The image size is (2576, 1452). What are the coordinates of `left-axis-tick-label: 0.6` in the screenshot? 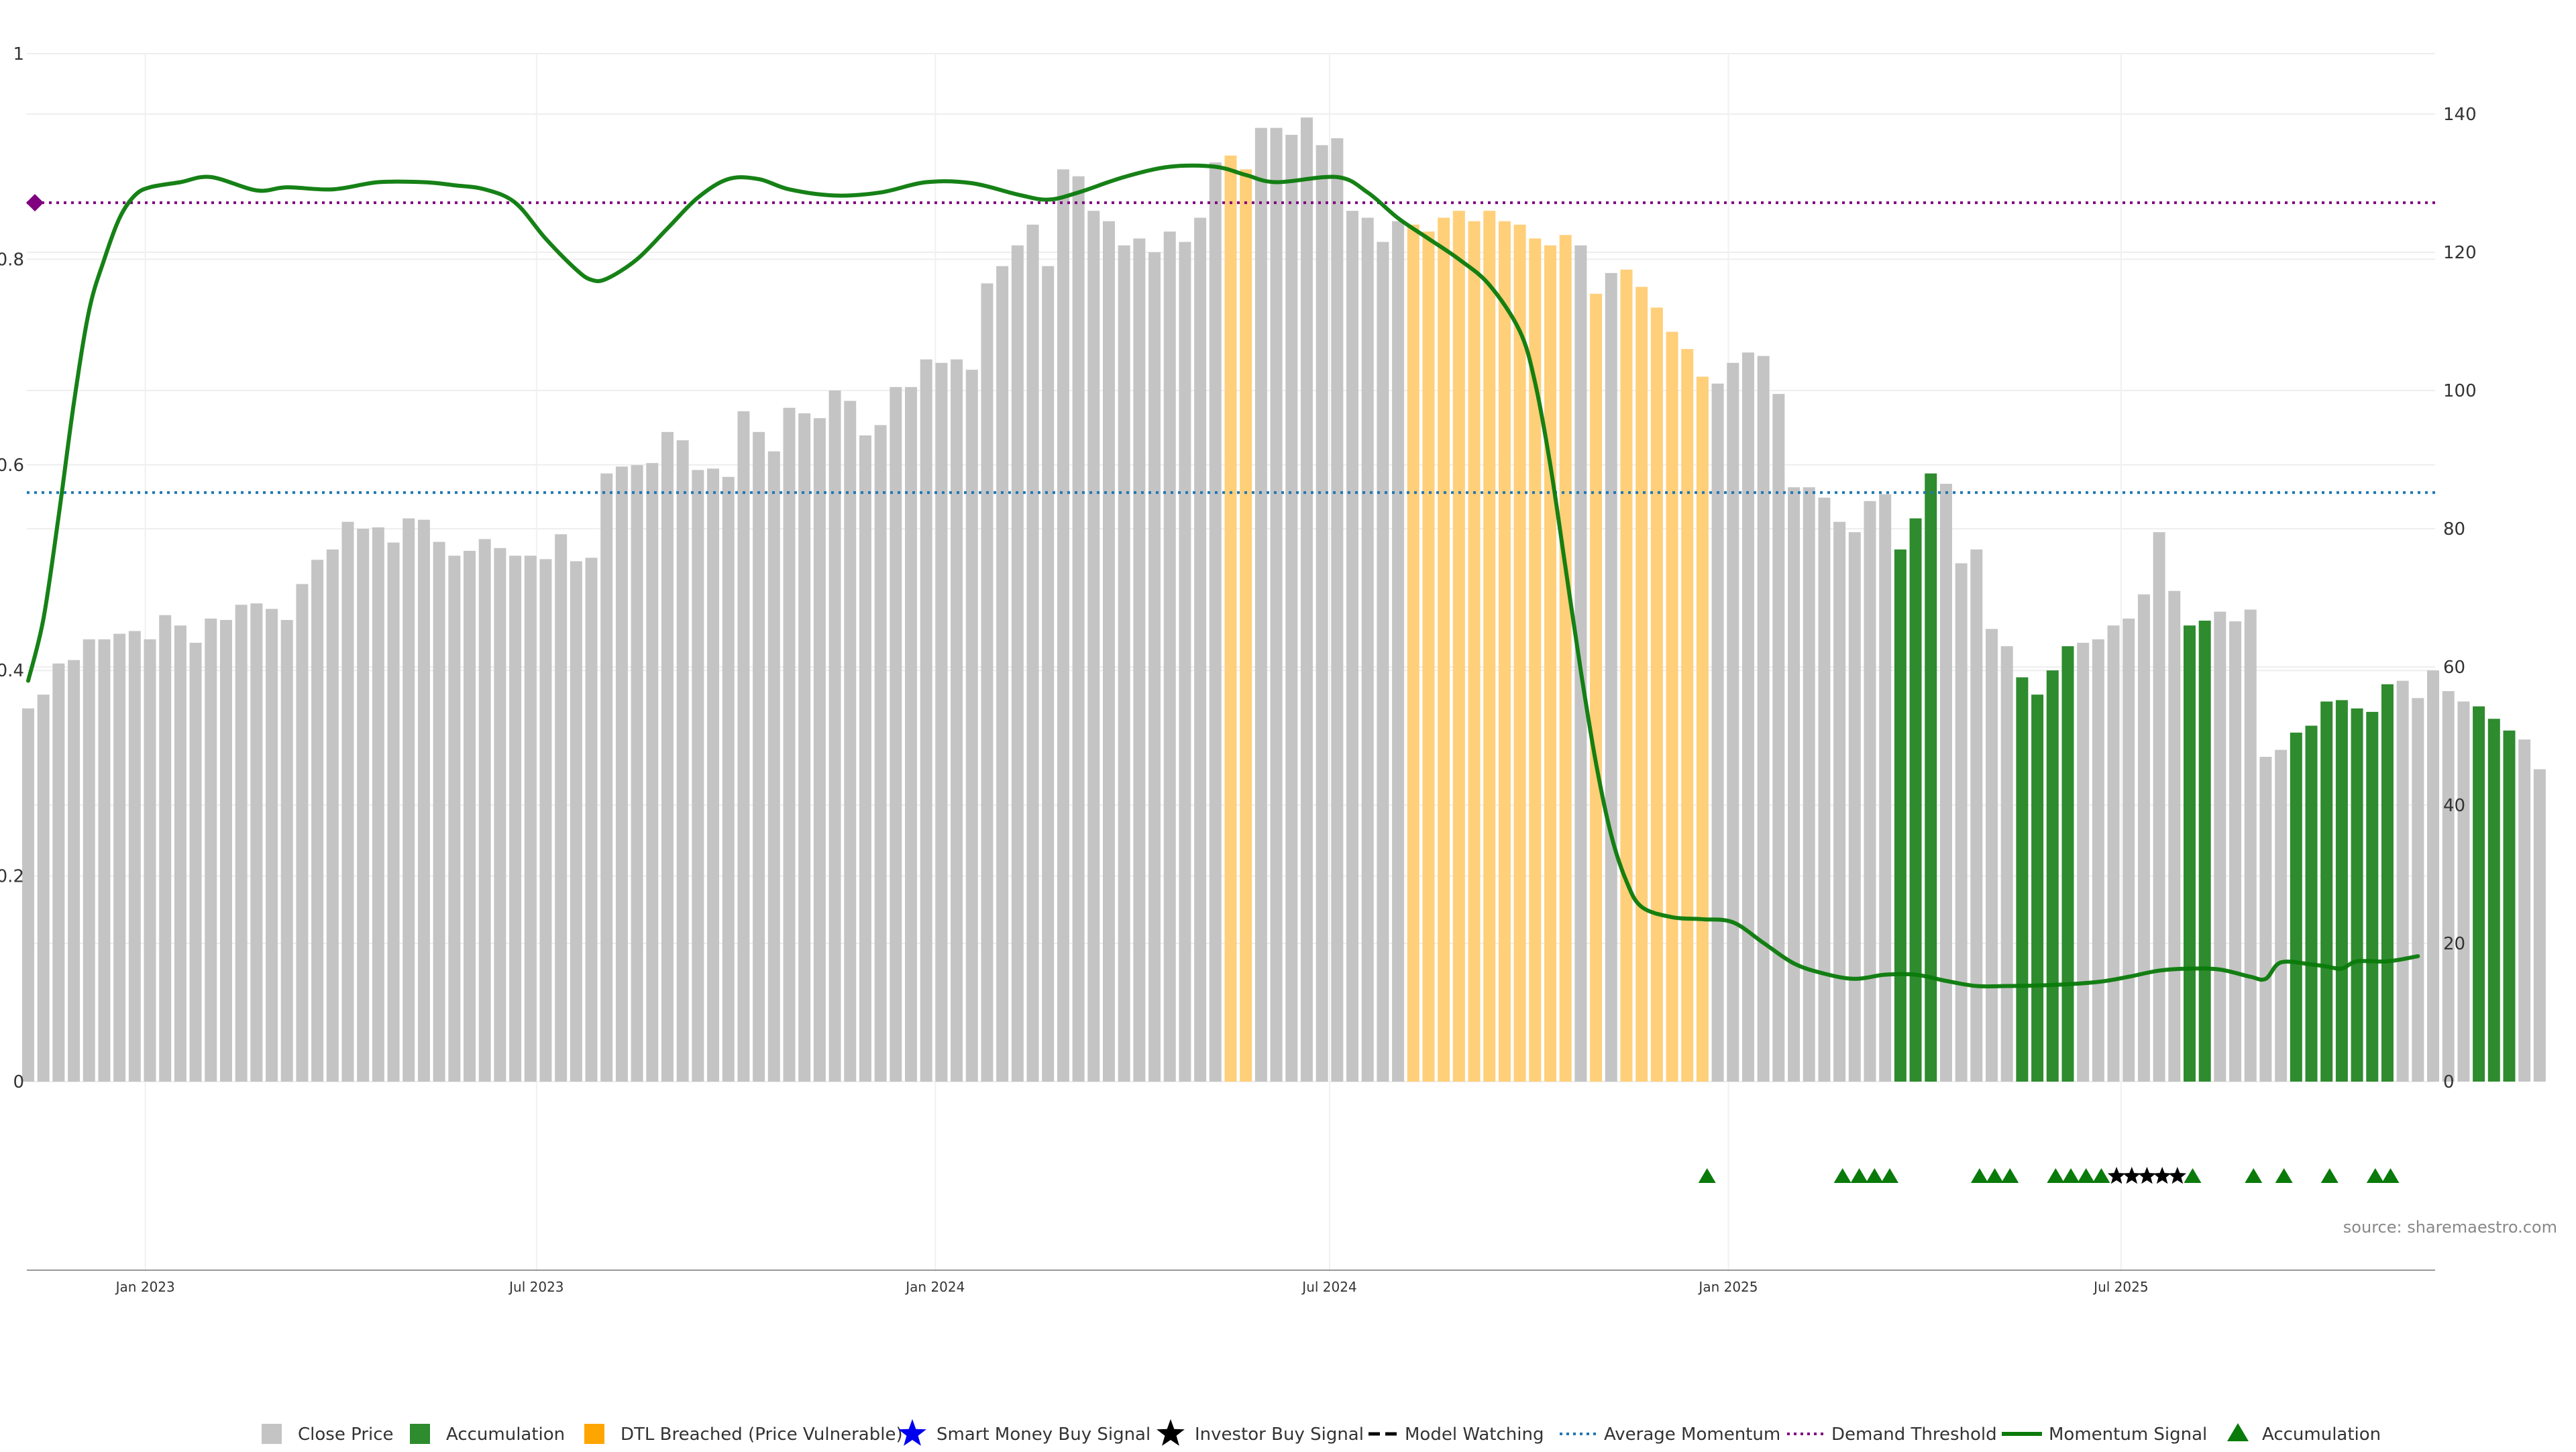 It's located at (12, 466).